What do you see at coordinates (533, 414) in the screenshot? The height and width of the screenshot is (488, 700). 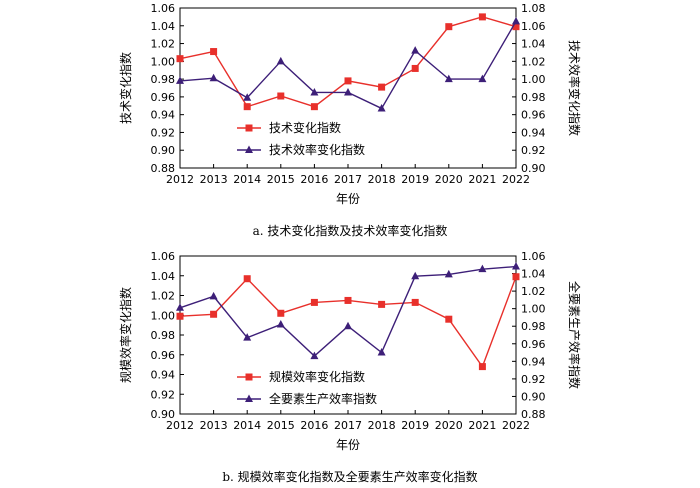 I see `right-tick-label: 0.88` at bounding box center [533, 414].